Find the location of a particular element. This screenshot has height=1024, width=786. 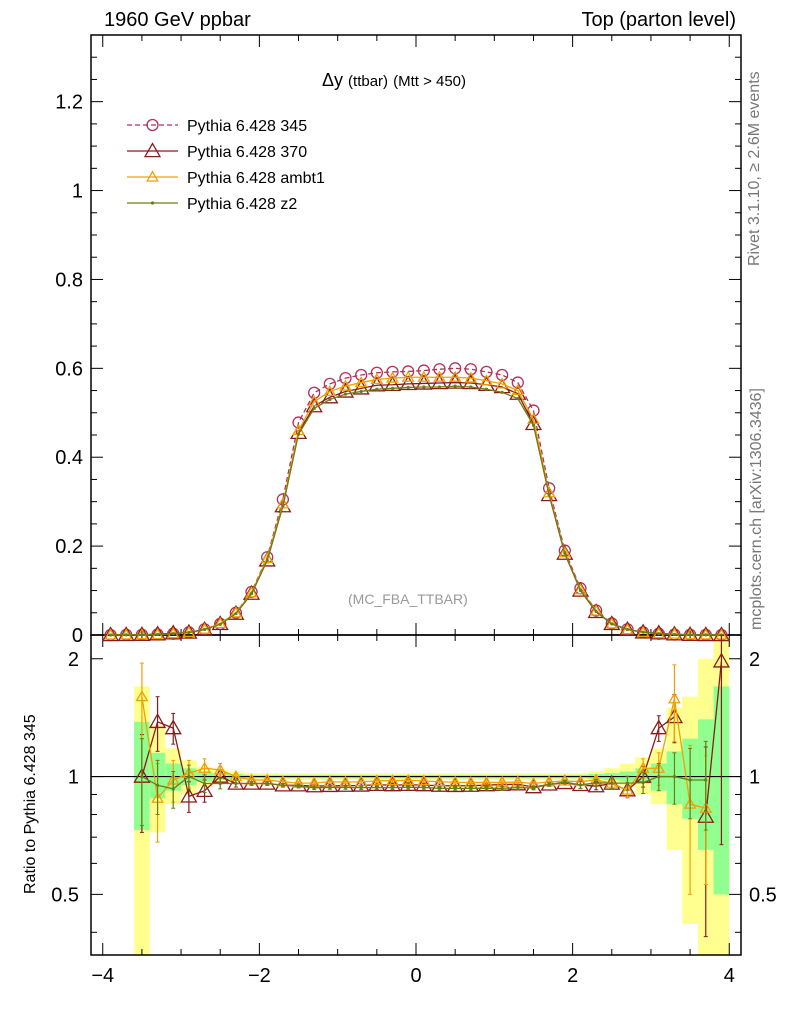

plot-title-rest: (Mtt > 450) is located at coordinates (430, 81).